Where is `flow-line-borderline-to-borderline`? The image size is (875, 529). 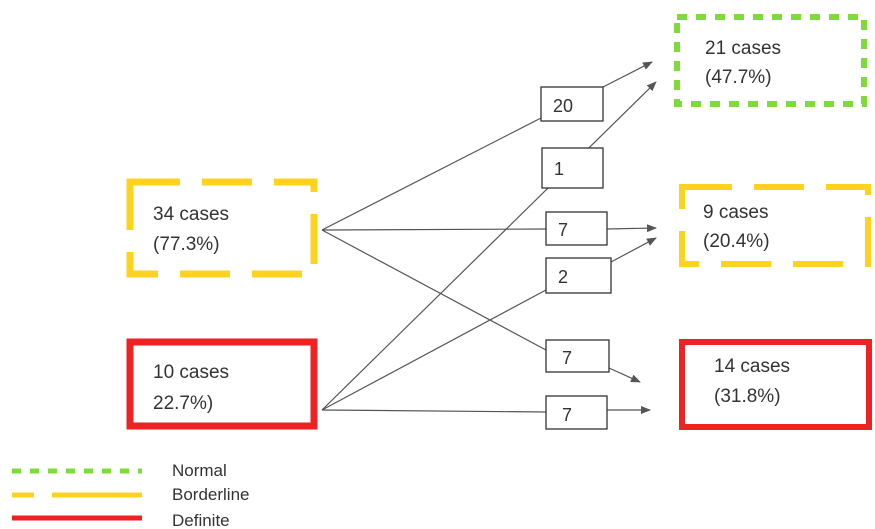 flow-line-borderline-to-borderline is located at coordinates (434, 229).